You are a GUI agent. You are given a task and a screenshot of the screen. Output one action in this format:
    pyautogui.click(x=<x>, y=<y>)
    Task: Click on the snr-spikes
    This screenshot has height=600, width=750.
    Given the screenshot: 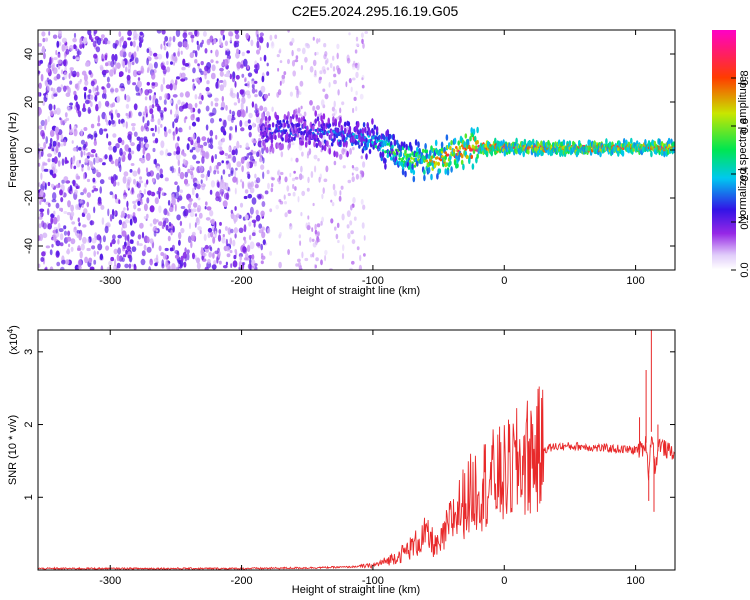 What is the action you would take?
    pyautogui.click(x=649, y=421)
    